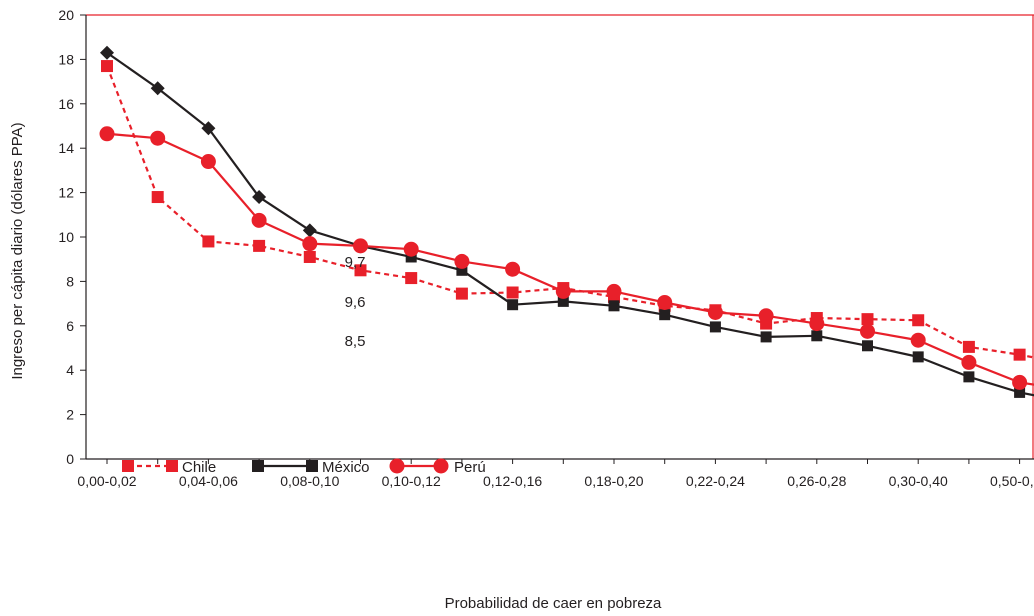 The image size is (1034, 616). What do you see at coordinates (17, 250) in the screenshot?
I see `y-axis-title: Ingreso per cápita diario (dólares PPA)` at bounding box center [17, 250].